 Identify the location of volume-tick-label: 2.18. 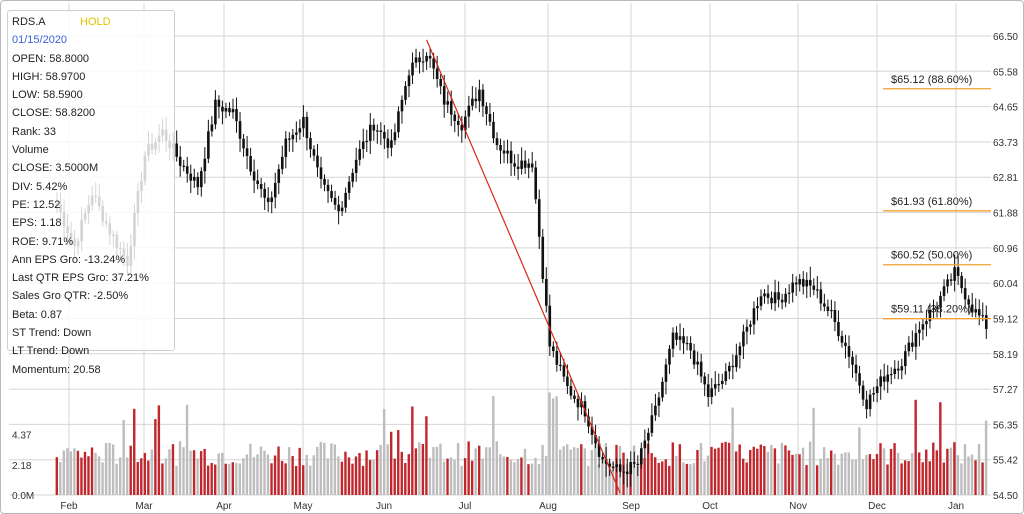
(22, 466).